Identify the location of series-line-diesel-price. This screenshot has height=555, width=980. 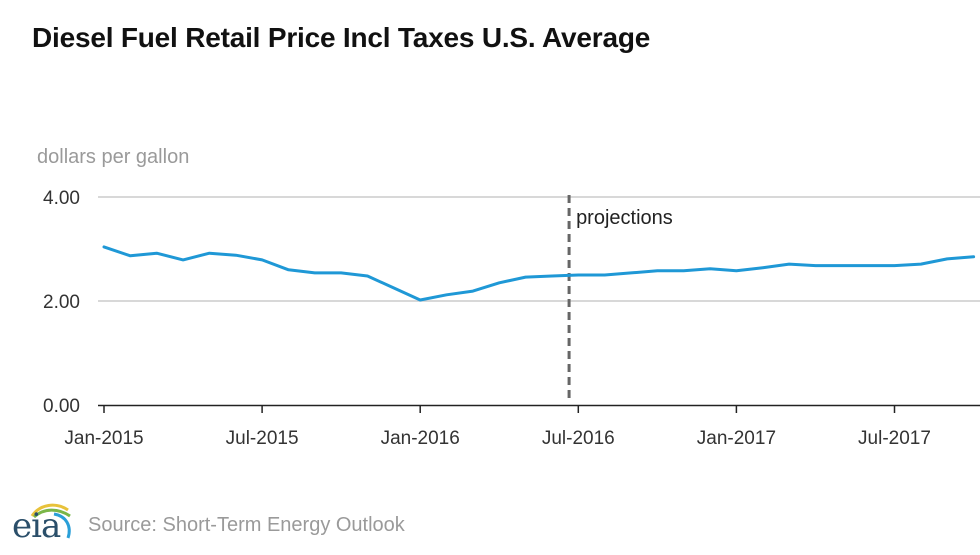
(539, 273).